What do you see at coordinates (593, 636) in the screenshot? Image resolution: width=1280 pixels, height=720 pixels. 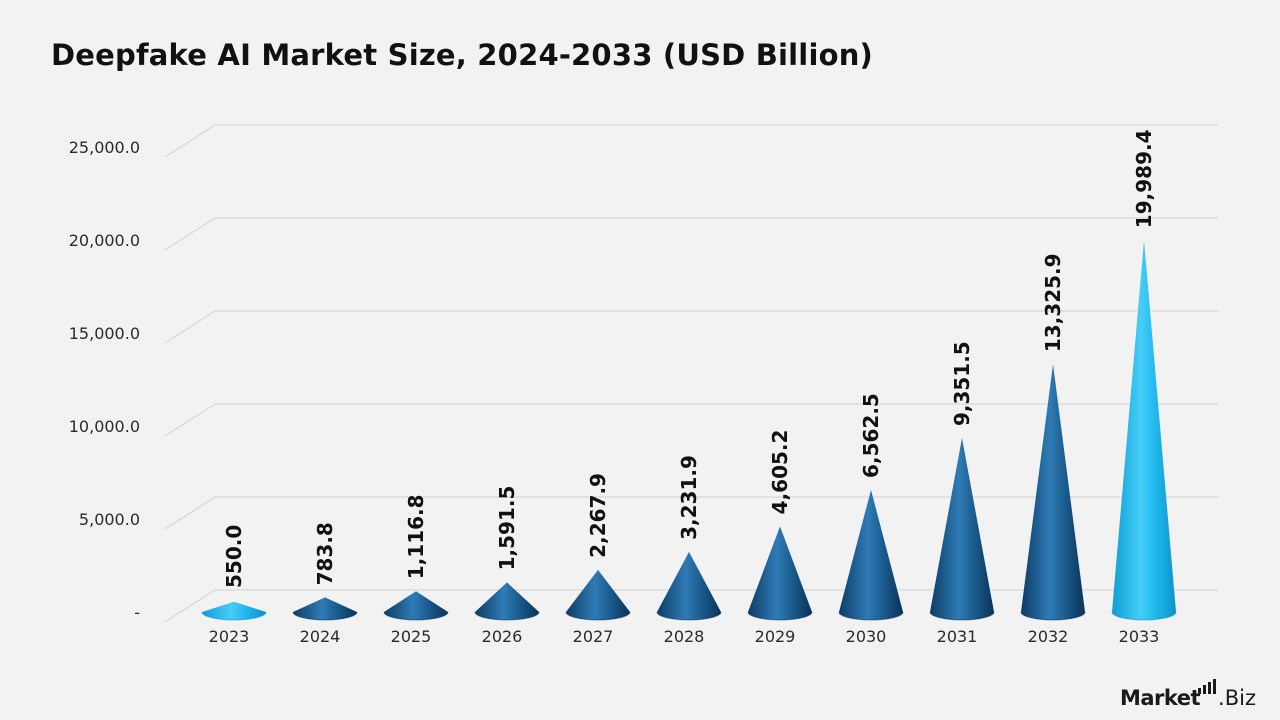 I see `x-tick-label: 2027` at bounding box center [593, 636].